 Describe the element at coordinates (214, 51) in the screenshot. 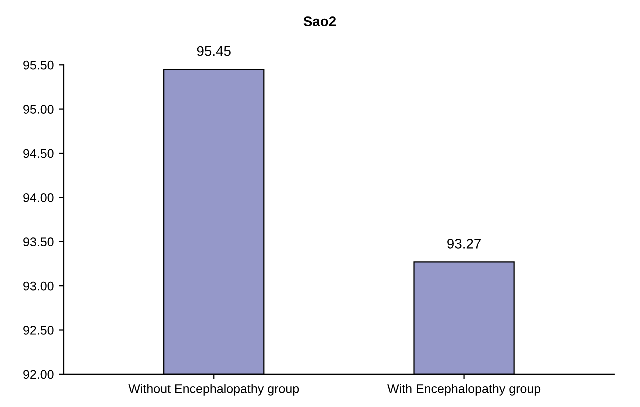

I see `data-label: 95.45` at that location.